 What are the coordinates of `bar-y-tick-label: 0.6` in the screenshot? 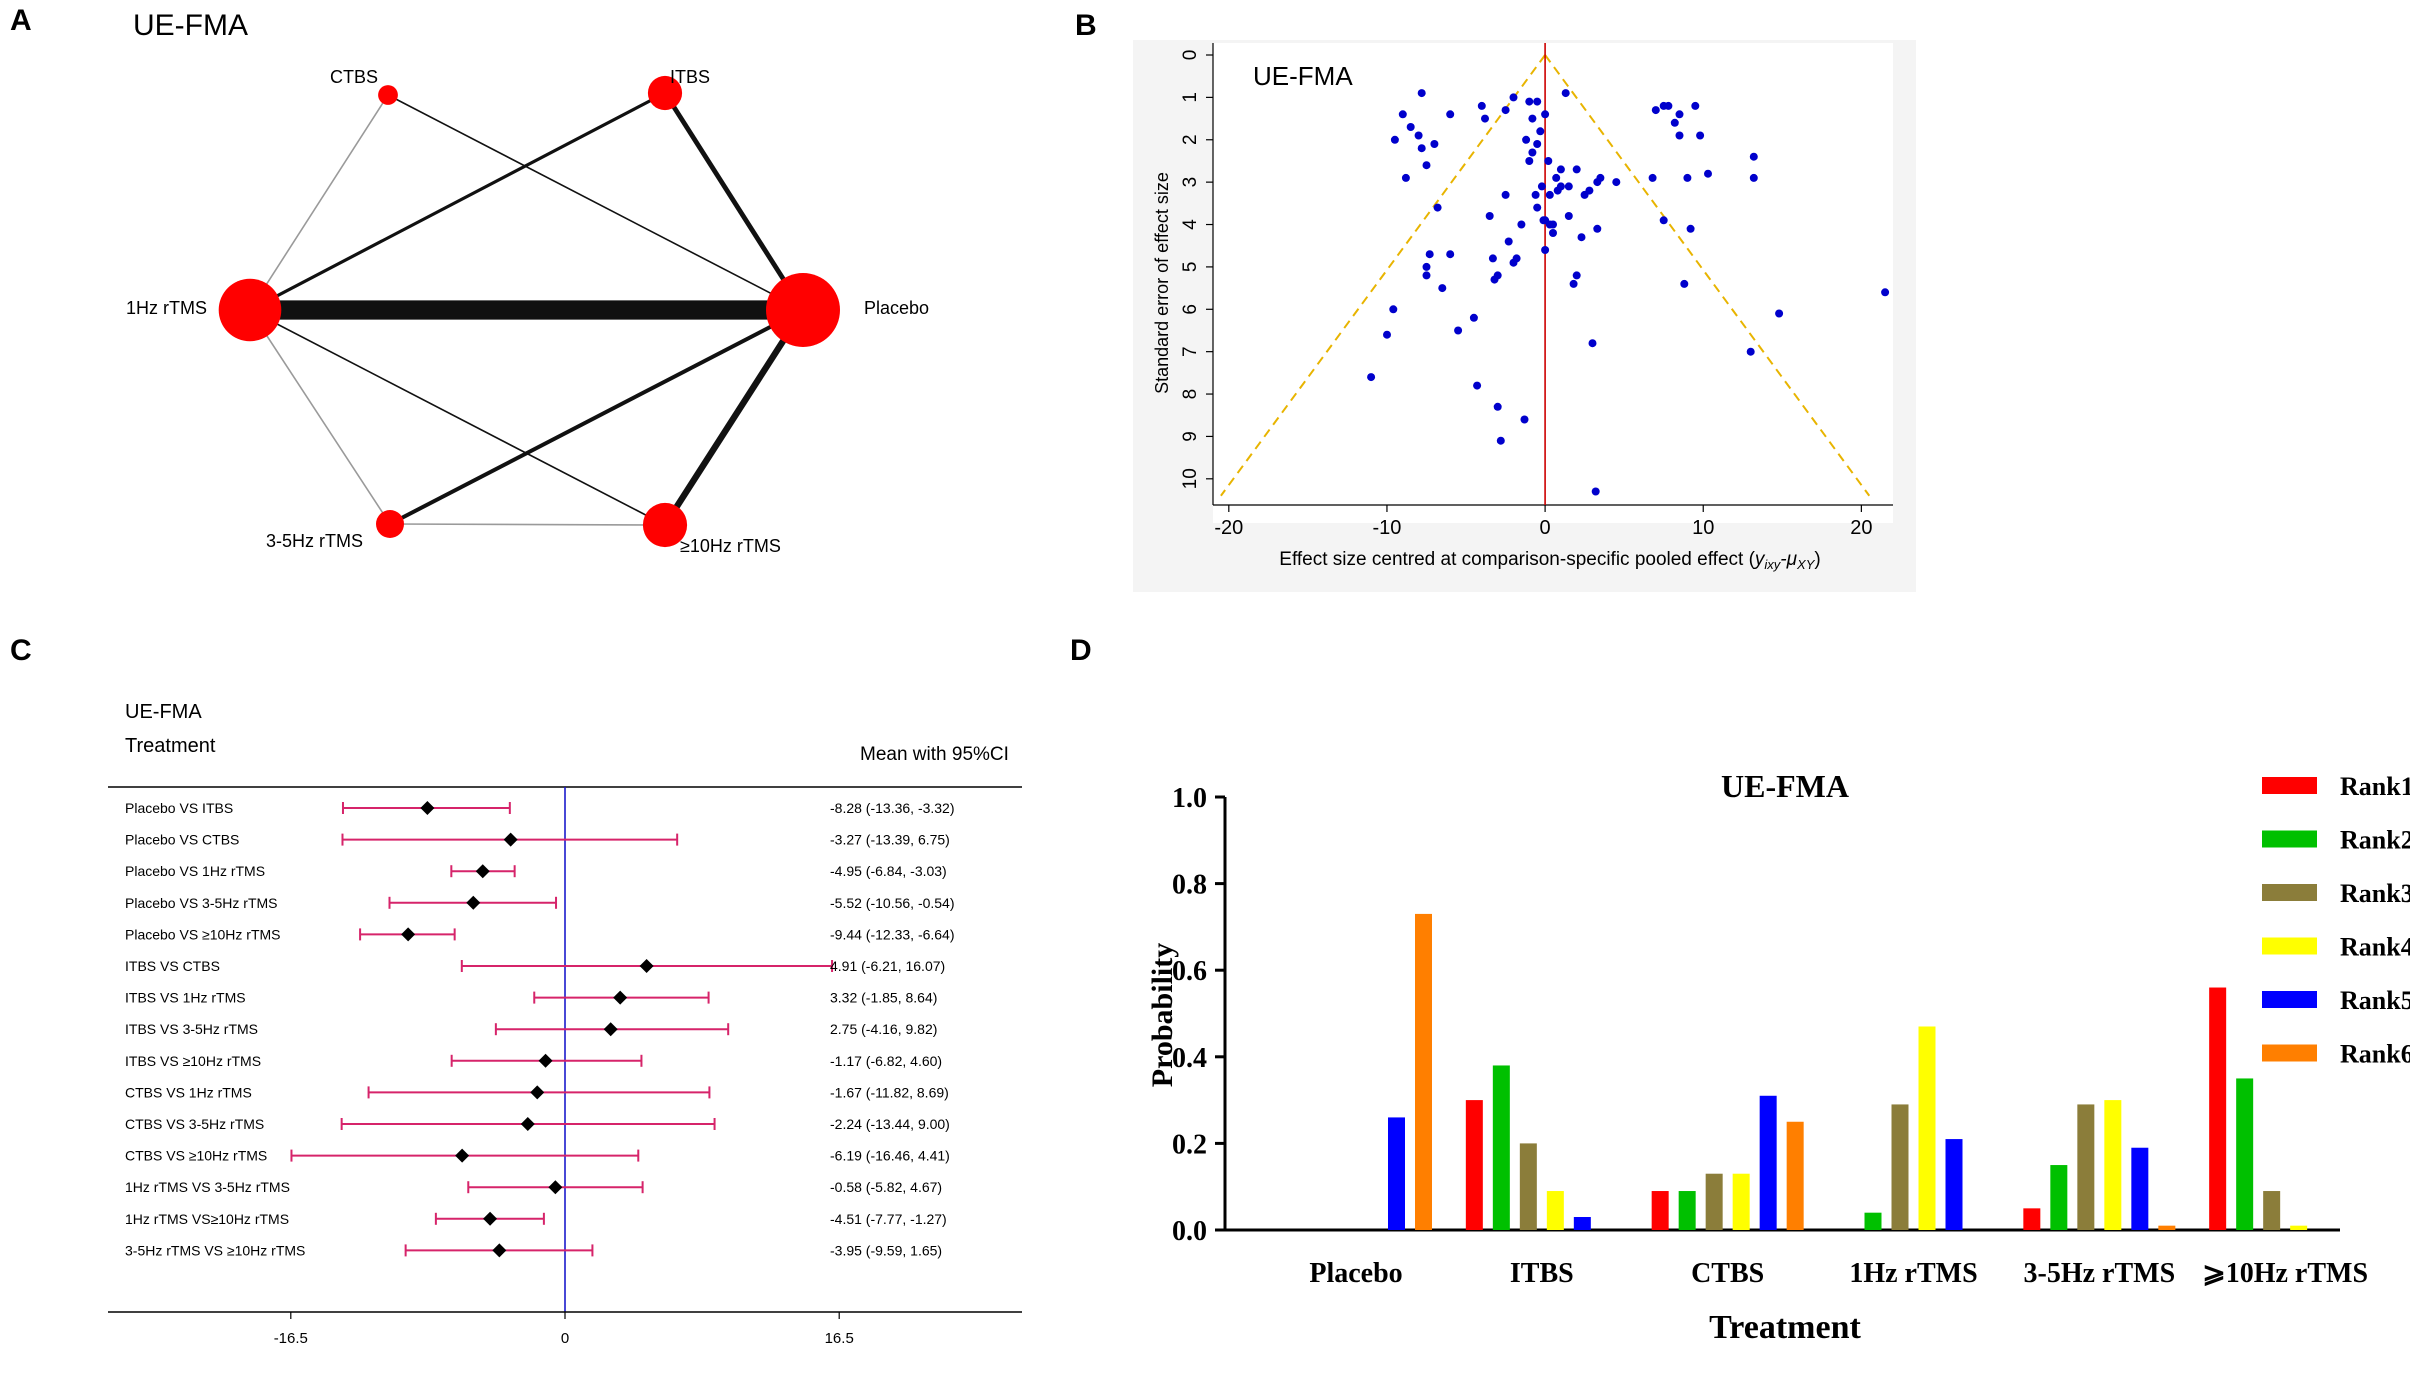 It's located at (1189, 971).